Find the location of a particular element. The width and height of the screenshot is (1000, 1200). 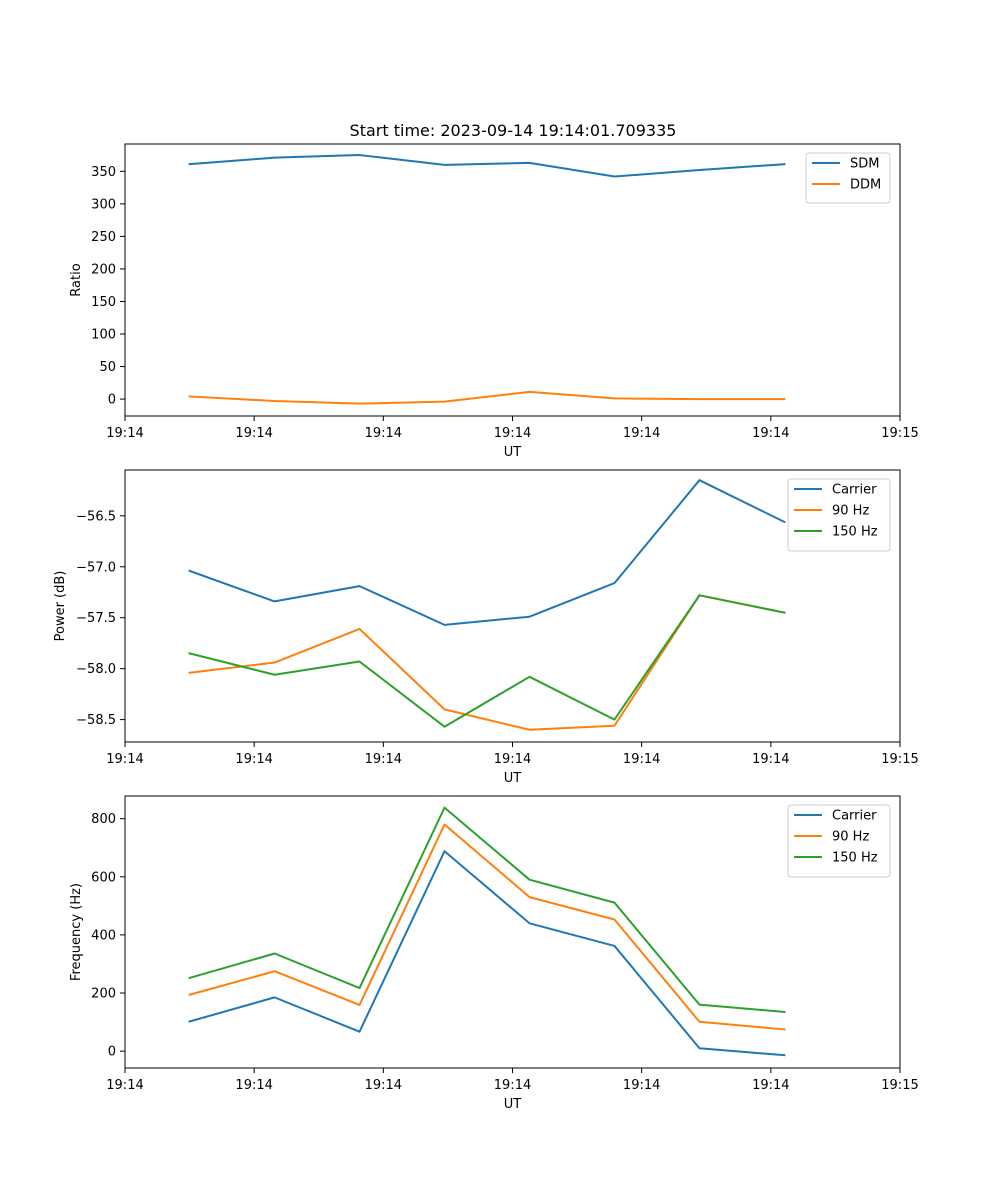

ratio-y-tick-label: 0 is located at coordinates (112, 400).